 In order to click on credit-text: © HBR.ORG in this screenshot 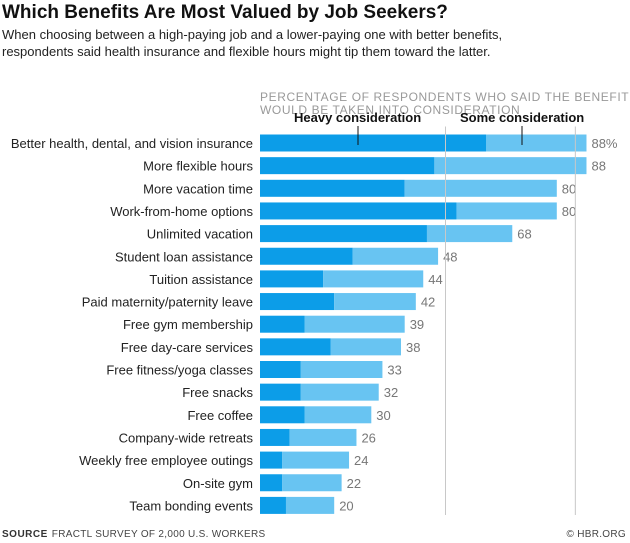, I will do `click(596, 534)`.